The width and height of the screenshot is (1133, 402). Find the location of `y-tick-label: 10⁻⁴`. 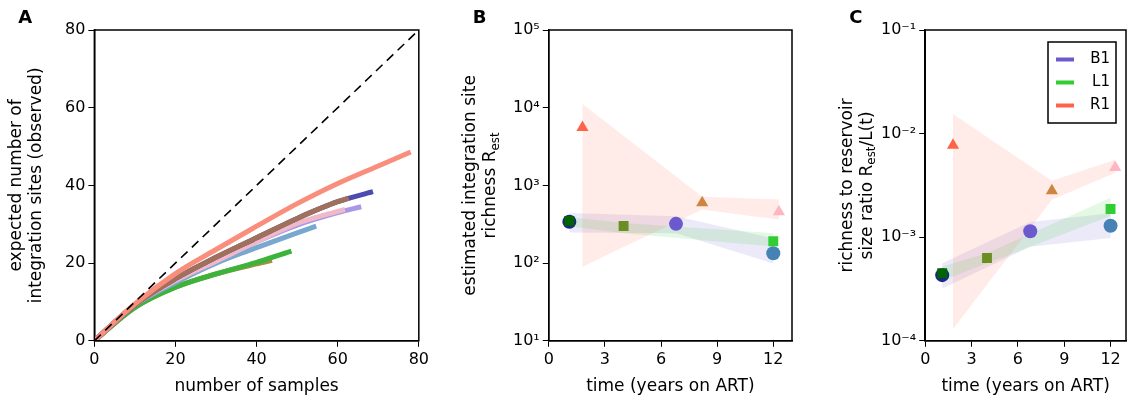

y-tick-label: 10⁻⁴ is located at coordinates (899, 339).